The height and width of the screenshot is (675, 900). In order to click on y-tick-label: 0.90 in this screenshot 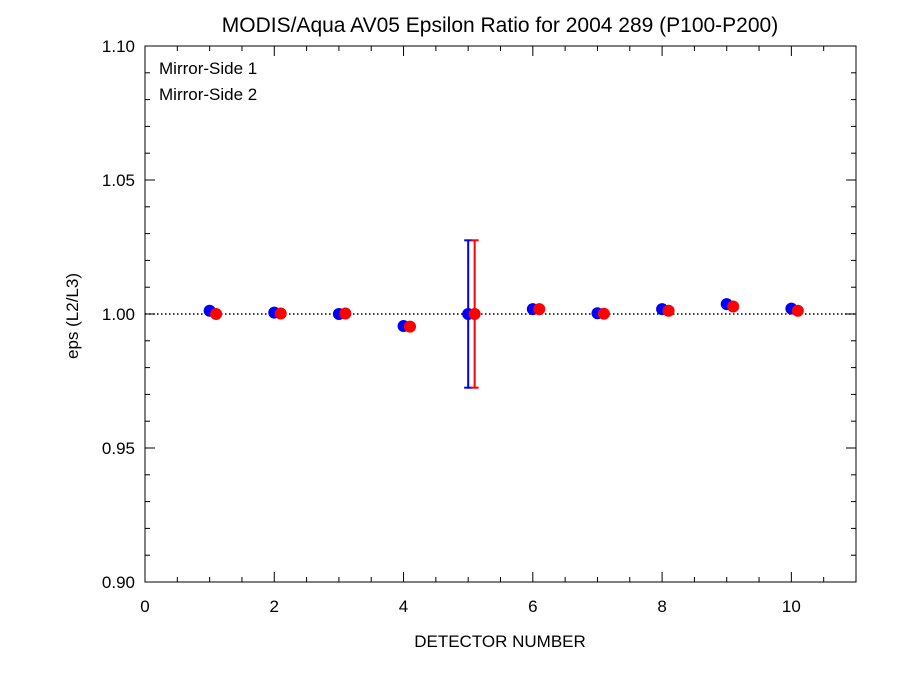, I will do `click(118, 582)`.